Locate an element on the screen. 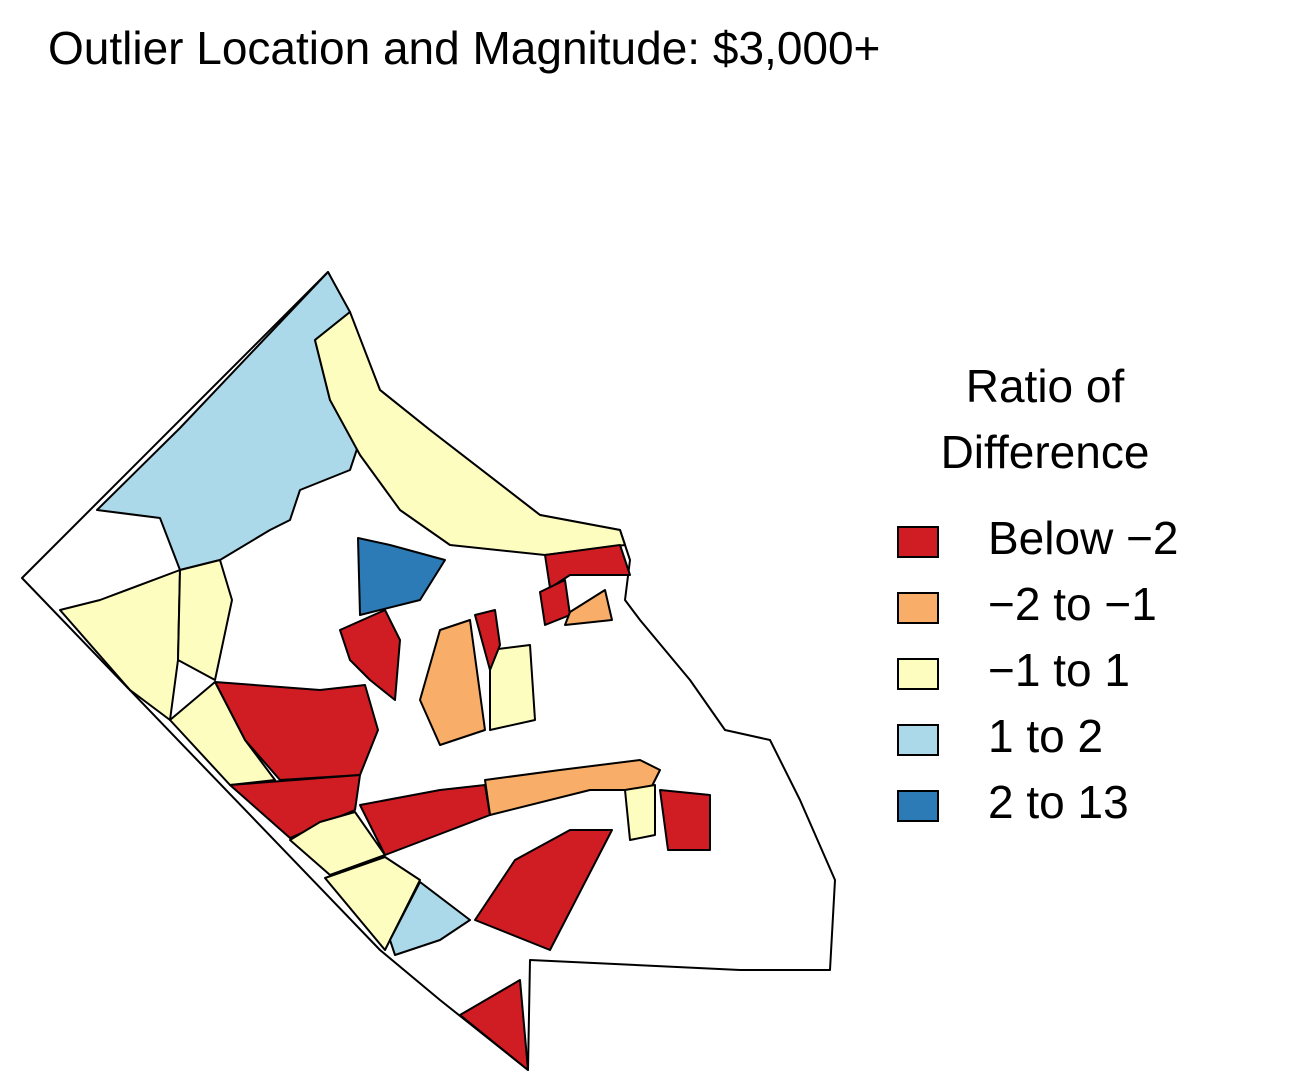  legend-label: −2 to −1 is located at coordinates (1072, 604).